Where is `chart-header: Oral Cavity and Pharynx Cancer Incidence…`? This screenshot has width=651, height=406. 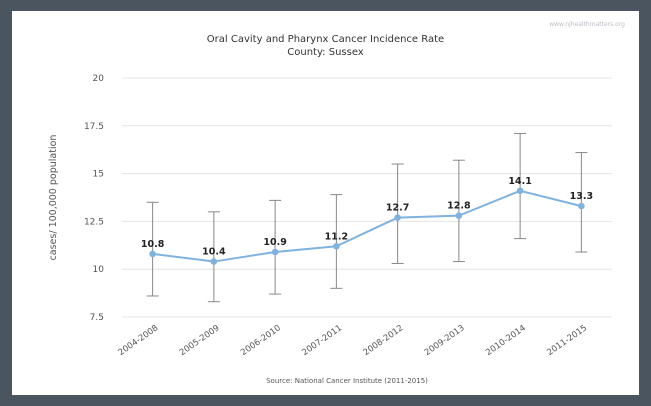 chart-header: Oral Cavity and Pharynx Cancer Incidence… is located at coordinates (325, 46).